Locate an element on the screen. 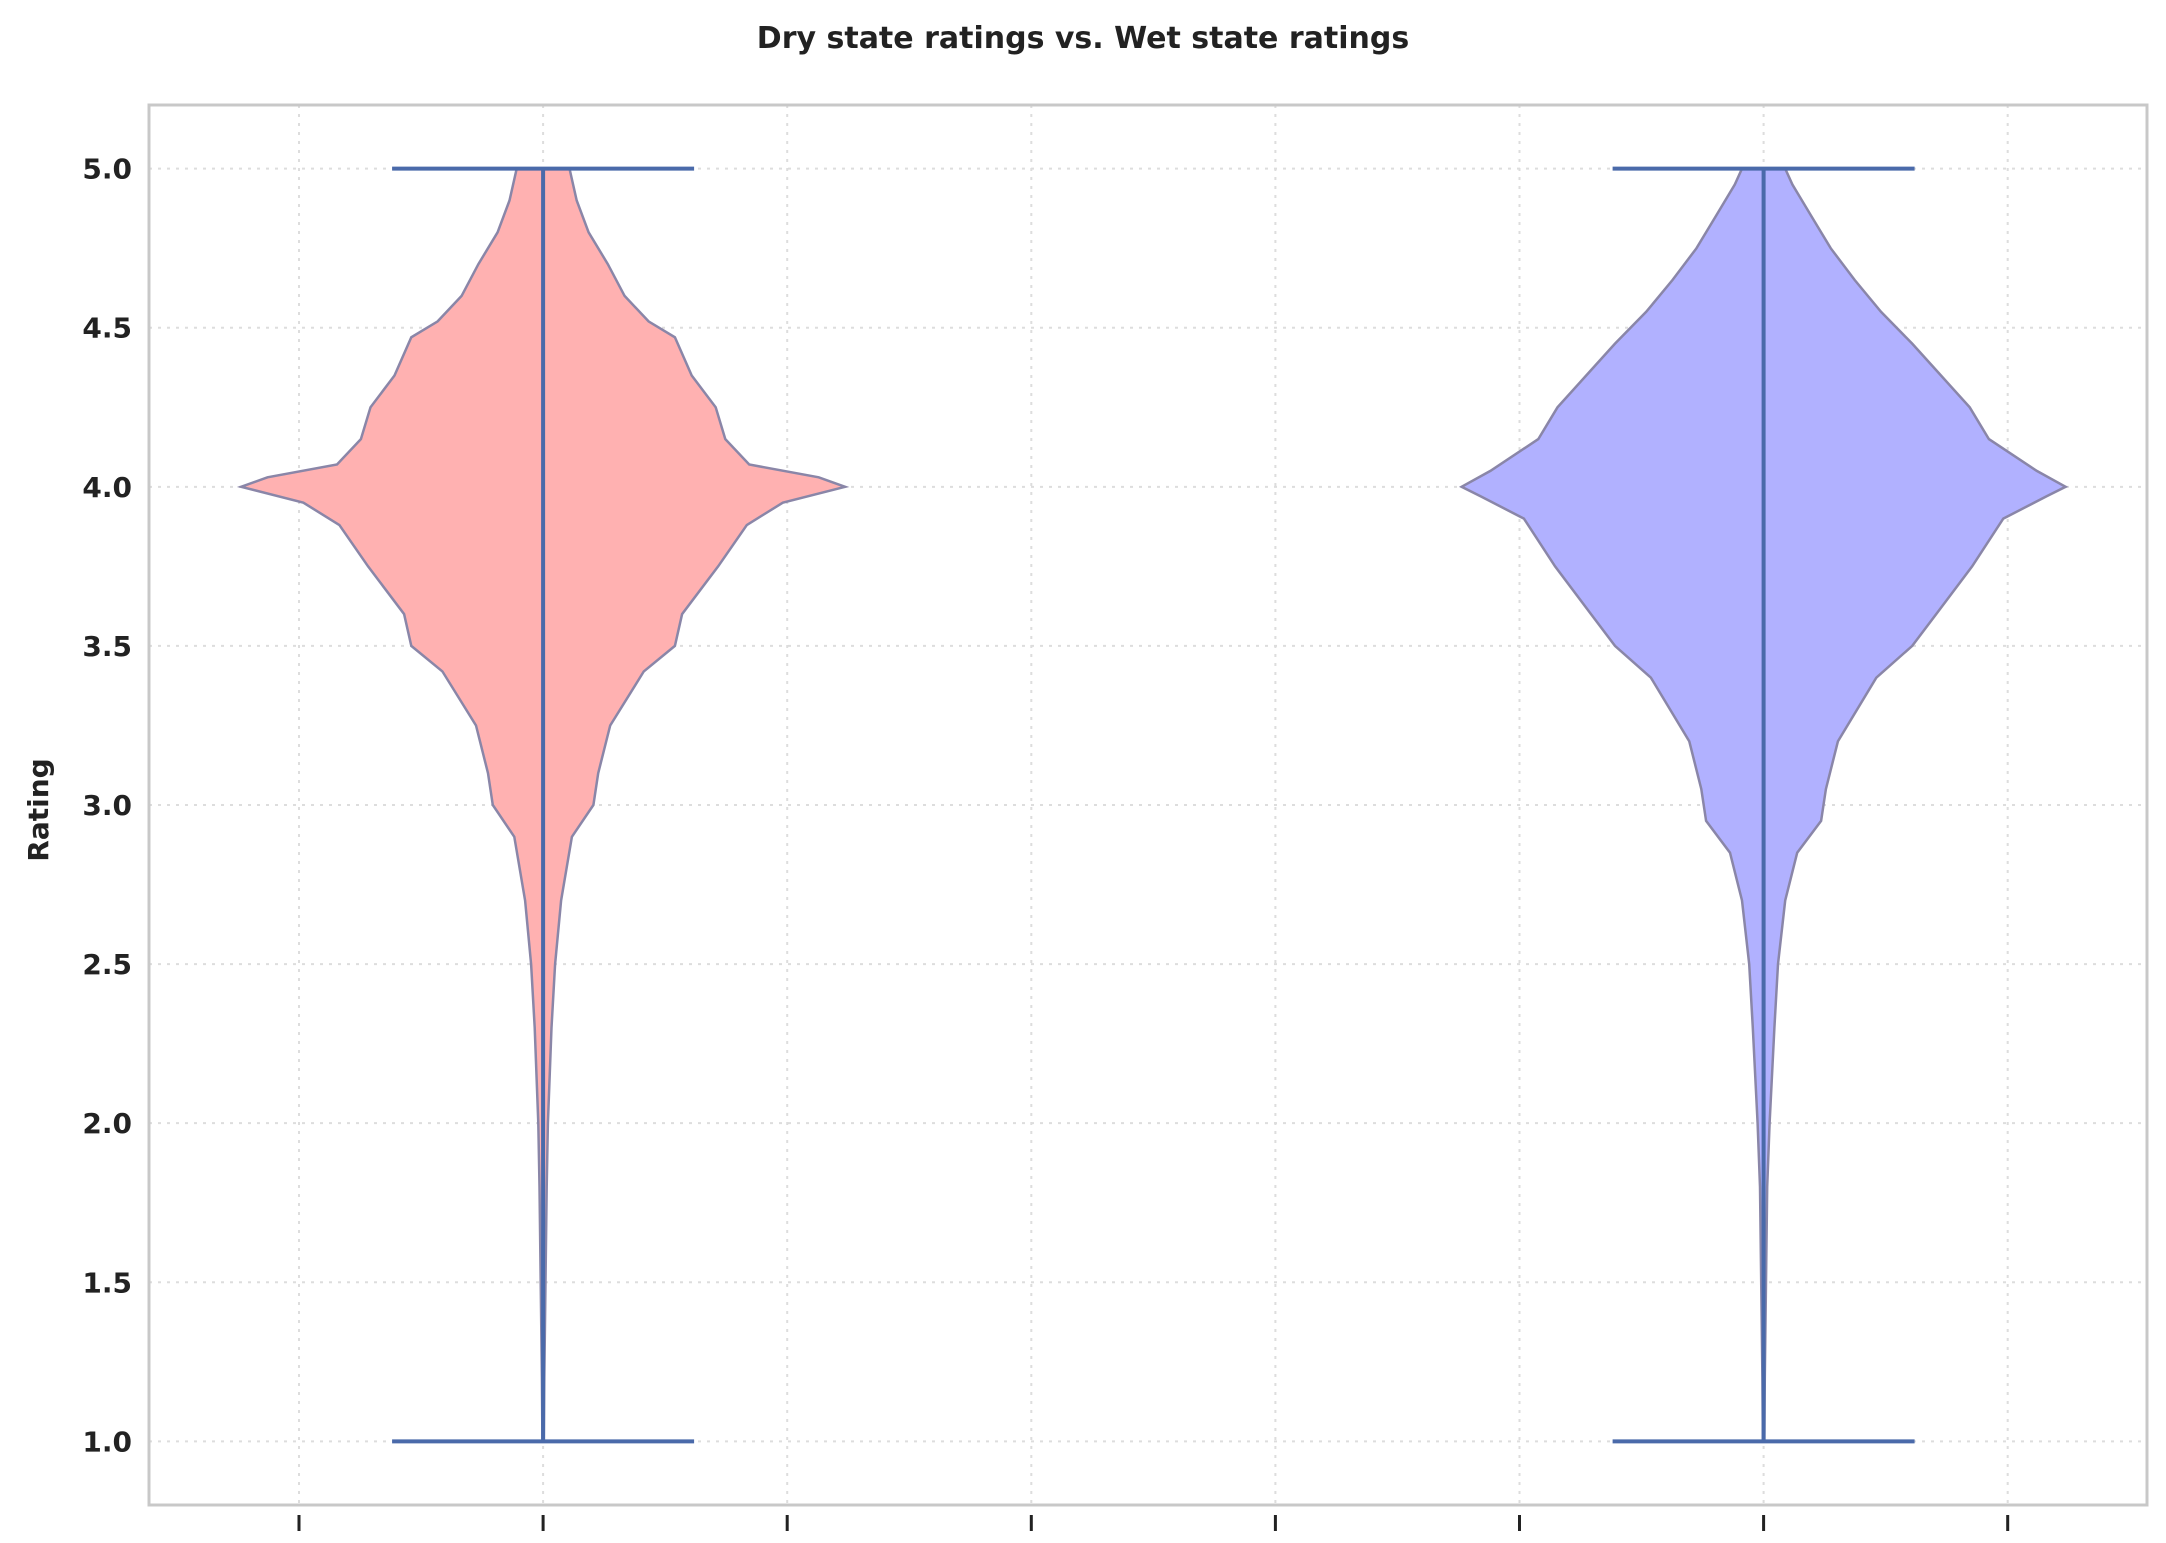 The image size is (2166, 1543). y-tick-label: 2.0 is located at coordinates (107, 1123).